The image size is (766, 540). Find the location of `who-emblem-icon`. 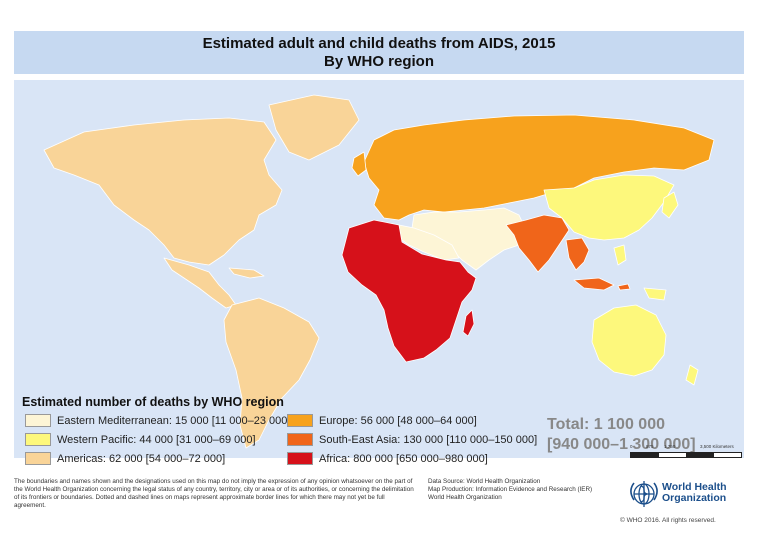

who-emblem-icon is located at coordinates (644, 494).